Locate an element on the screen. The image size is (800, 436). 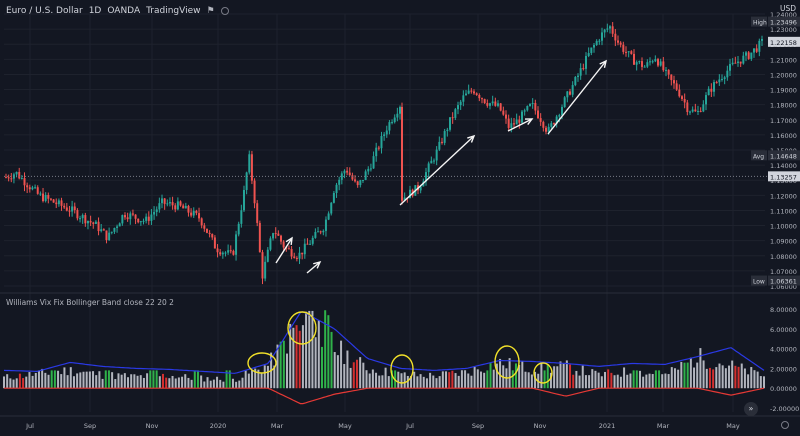
time-tick-label: Sep is located at coordinates (90, 426).